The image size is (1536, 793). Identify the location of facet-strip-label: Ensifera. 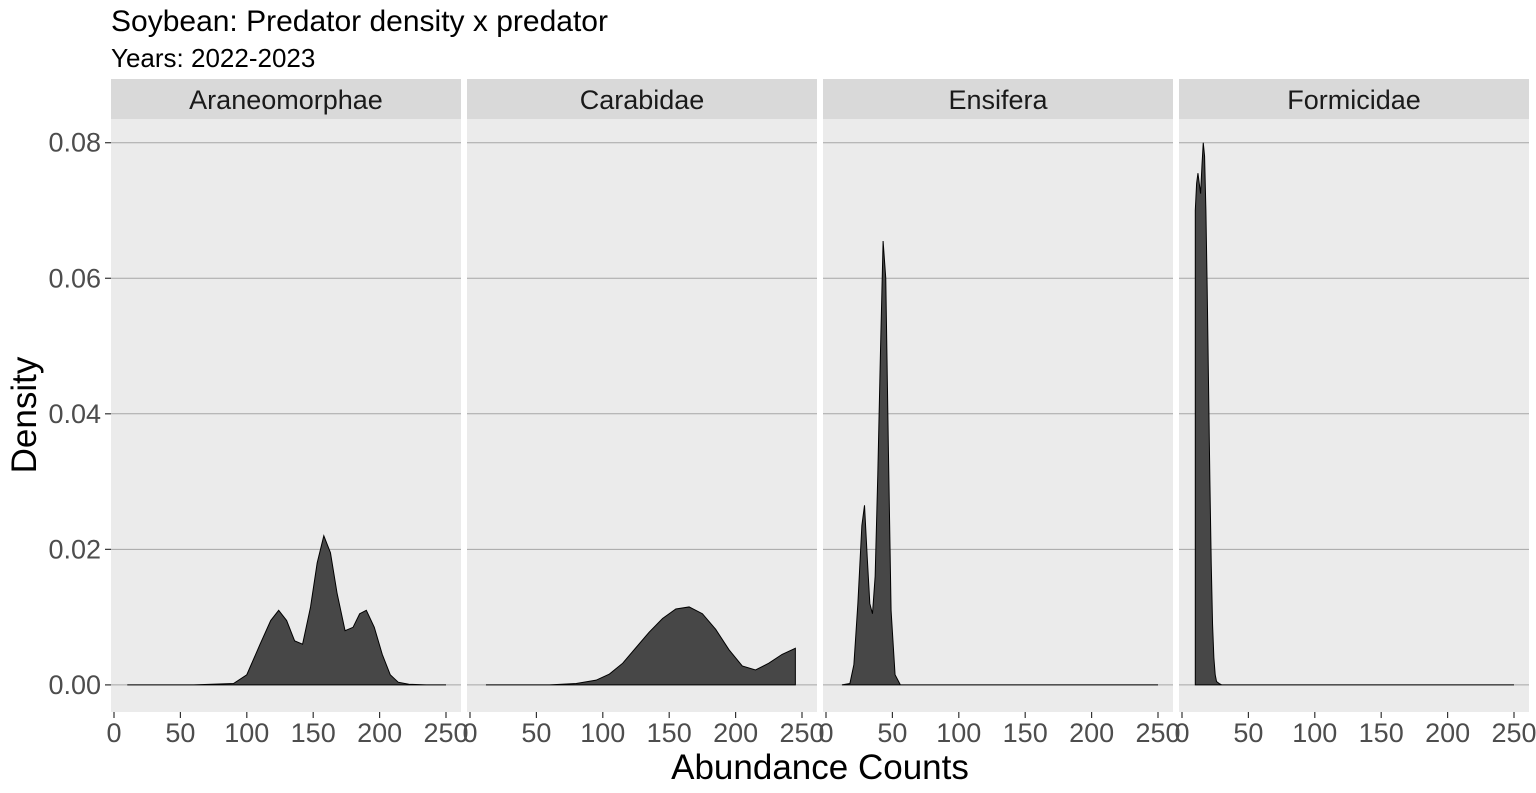
(998, 100).